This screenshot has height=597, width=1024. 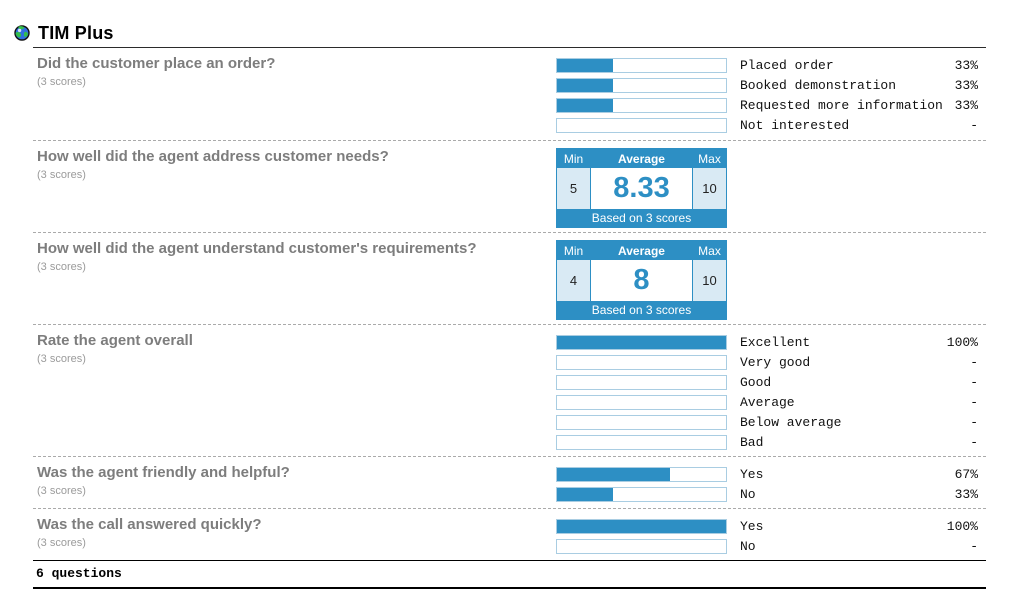 What do you see at coordinates (752, 442) in the screenshot?
I see `answer-label: Bad` at bounding box center [752, 442].